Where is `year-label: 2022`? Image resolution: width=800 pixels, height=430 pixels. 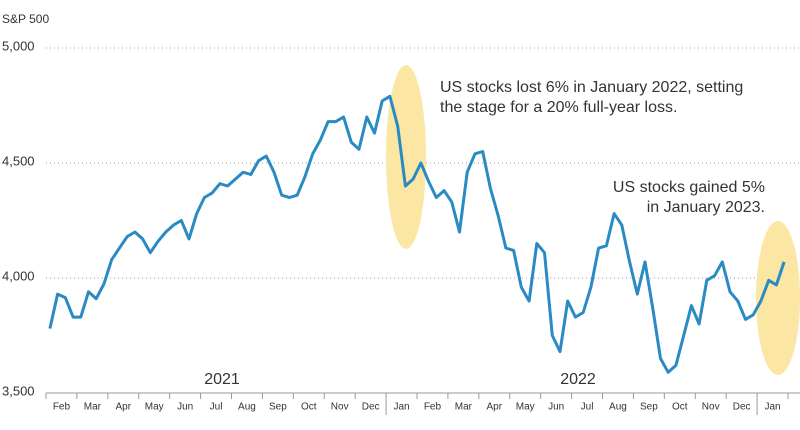 year-label: 2022 is located at coordinates (578, 379).